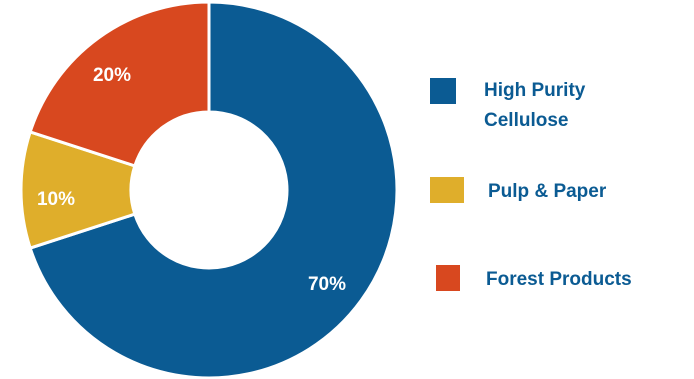 The height and width of the screenshot is (379, 694). I want to click on data-label-forest-products: 20%, so click(112, 75).